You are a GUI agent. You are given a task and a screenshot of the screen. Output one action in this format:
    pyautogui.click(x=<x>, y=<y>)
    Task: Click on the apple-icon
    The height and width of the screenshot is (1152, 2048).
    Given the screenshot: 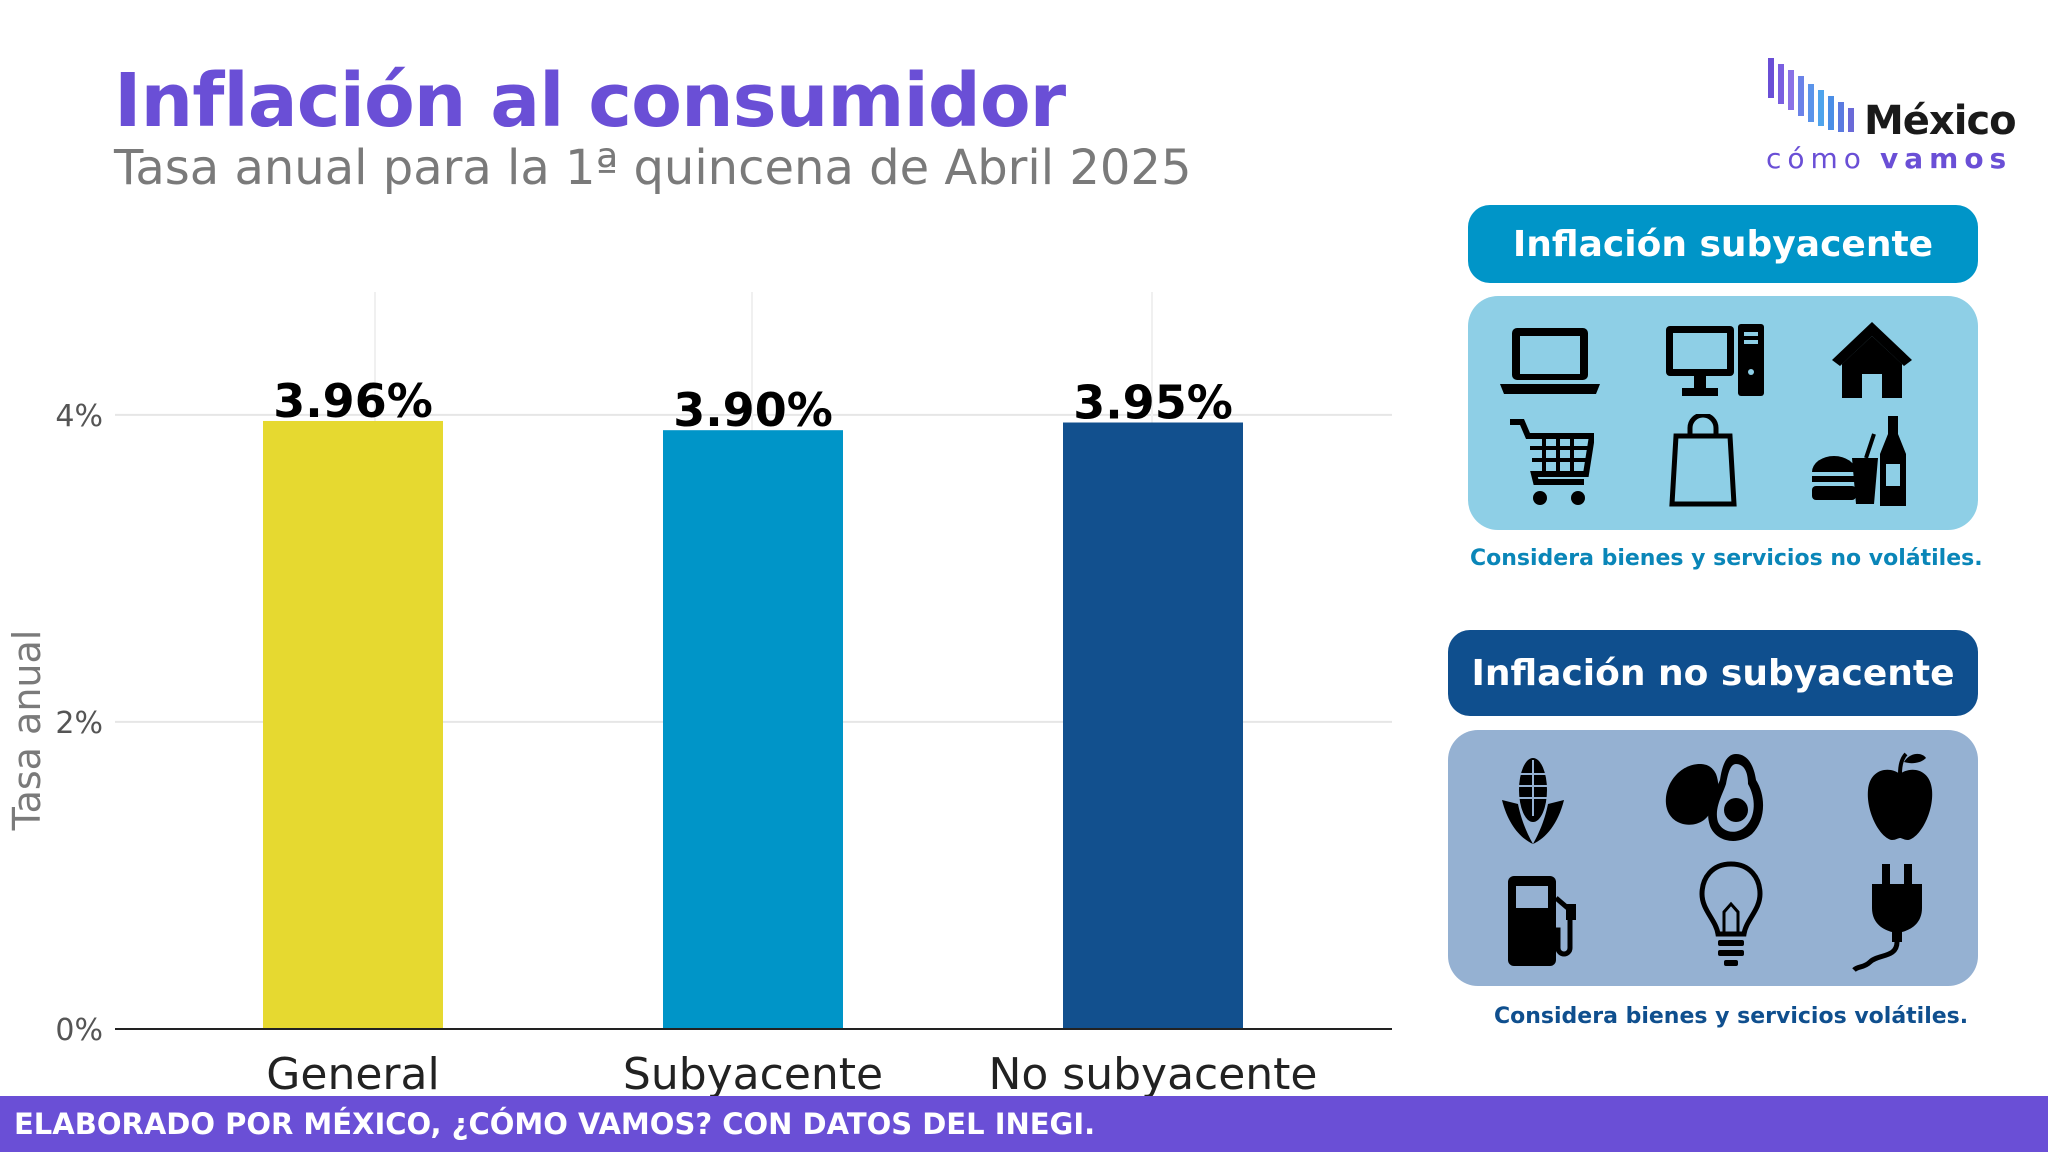 What is the action you would take?
    pyautogui.click(x=1900, y=796)
    